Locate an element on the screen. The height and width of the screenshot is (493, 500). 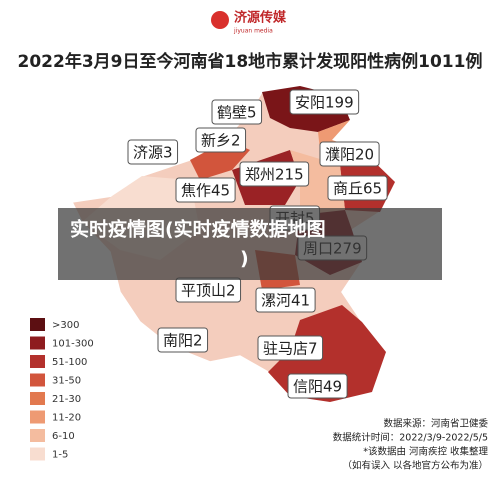
legend-label: 31-50 is located at coordinates (66, 381).